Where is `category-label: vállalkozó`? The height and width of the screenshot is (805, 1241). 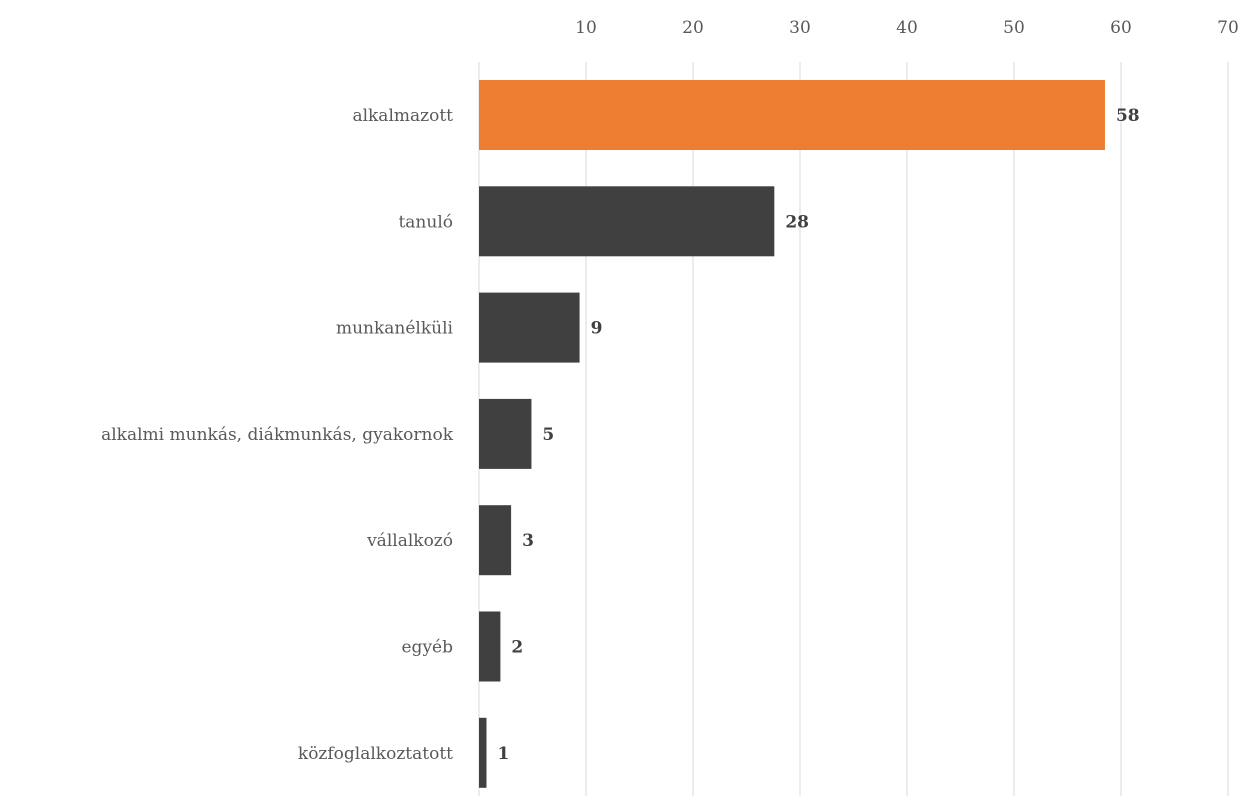 category-label: vállalkozó is located at coordinates (409, 541).